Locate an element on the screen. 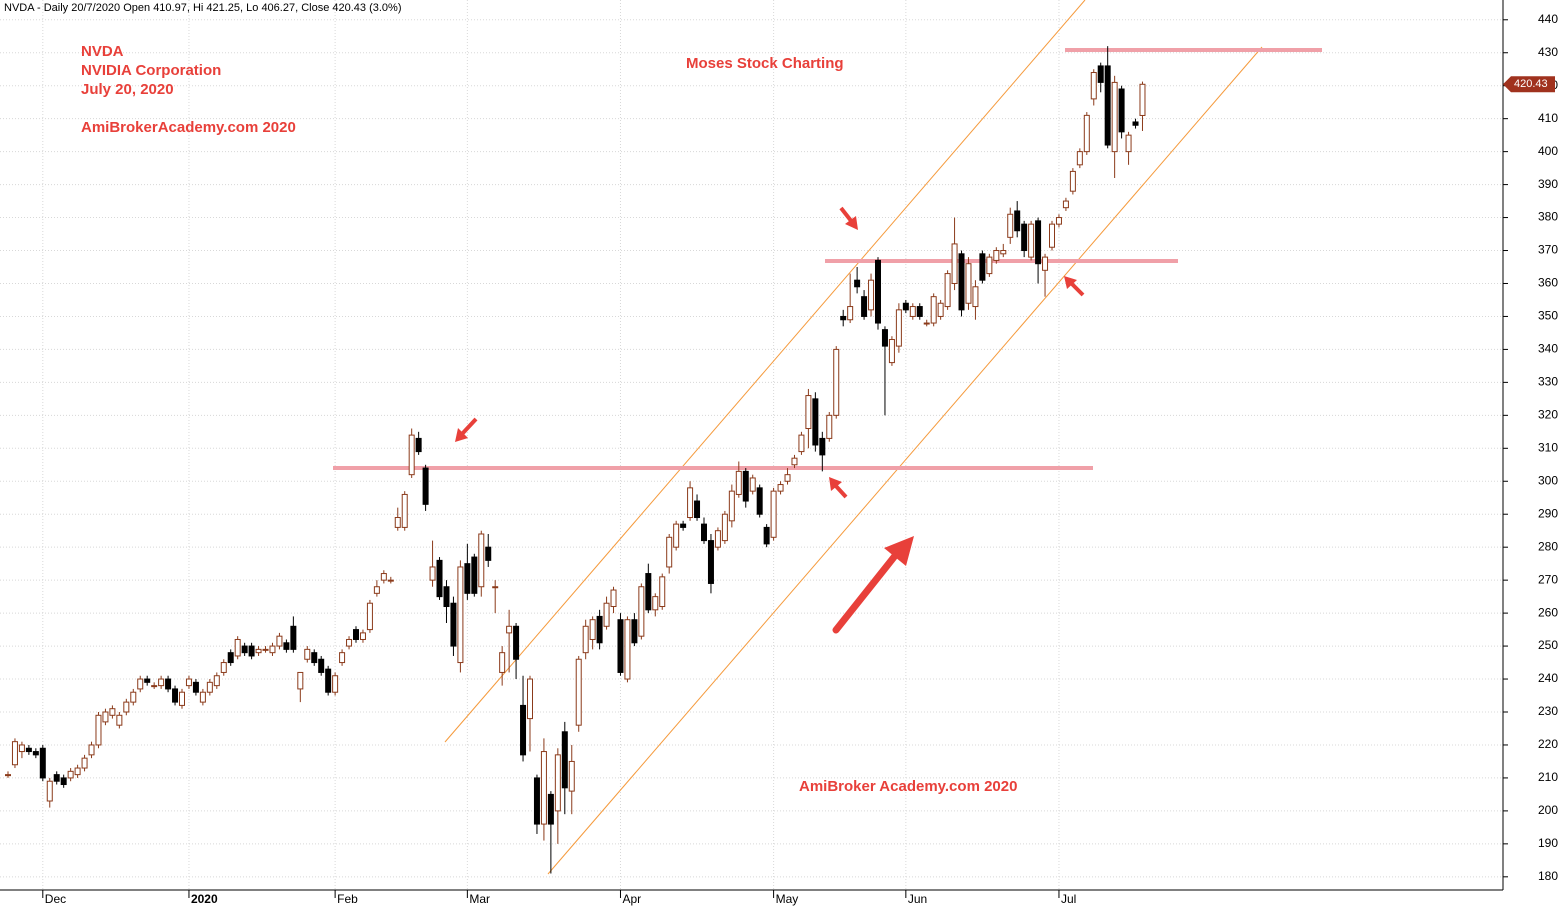 The height and width of the screenshot is (908, 1561). x-tick-label: Jul is located at coordinates (1068, 899).